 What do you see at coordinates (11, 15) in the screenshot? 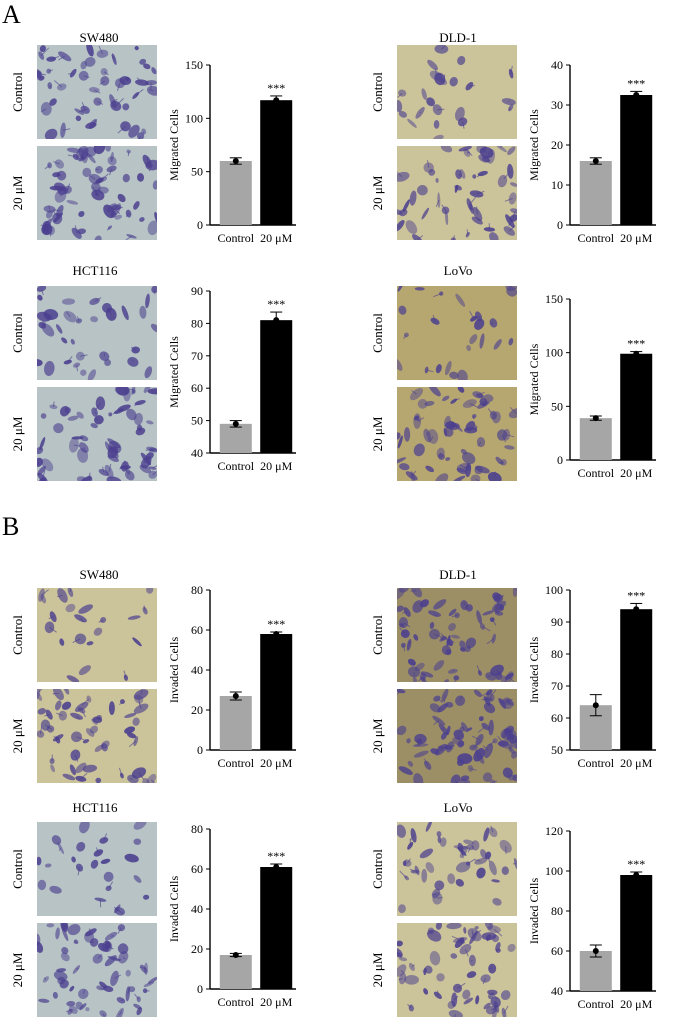
I see `section-label-a: A` at bounding box center [11, 15].